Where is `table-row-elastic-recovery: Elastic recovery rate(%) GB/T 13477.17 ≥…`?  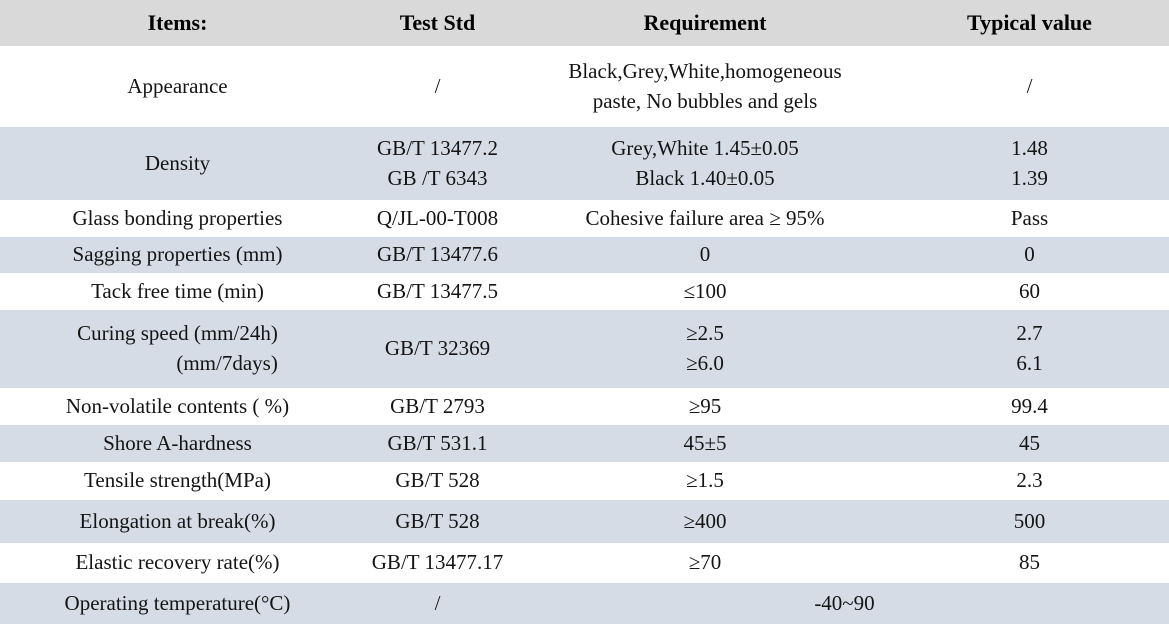
table-row-elastic-recovery: Elastic recovery rate(%) GB/T 13477.17 ≥… is located at coordinates (584, 563).